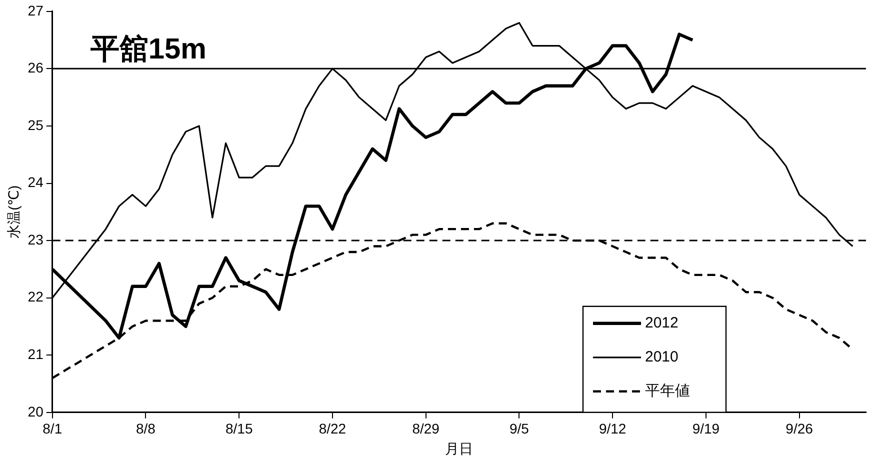 The width and height of the screenshot is (869, 458). What do you see at coordinates (13, 211) in the screenshot?
I see `y-axis-title: 水温(℃)` at bounding box center [13, 211].